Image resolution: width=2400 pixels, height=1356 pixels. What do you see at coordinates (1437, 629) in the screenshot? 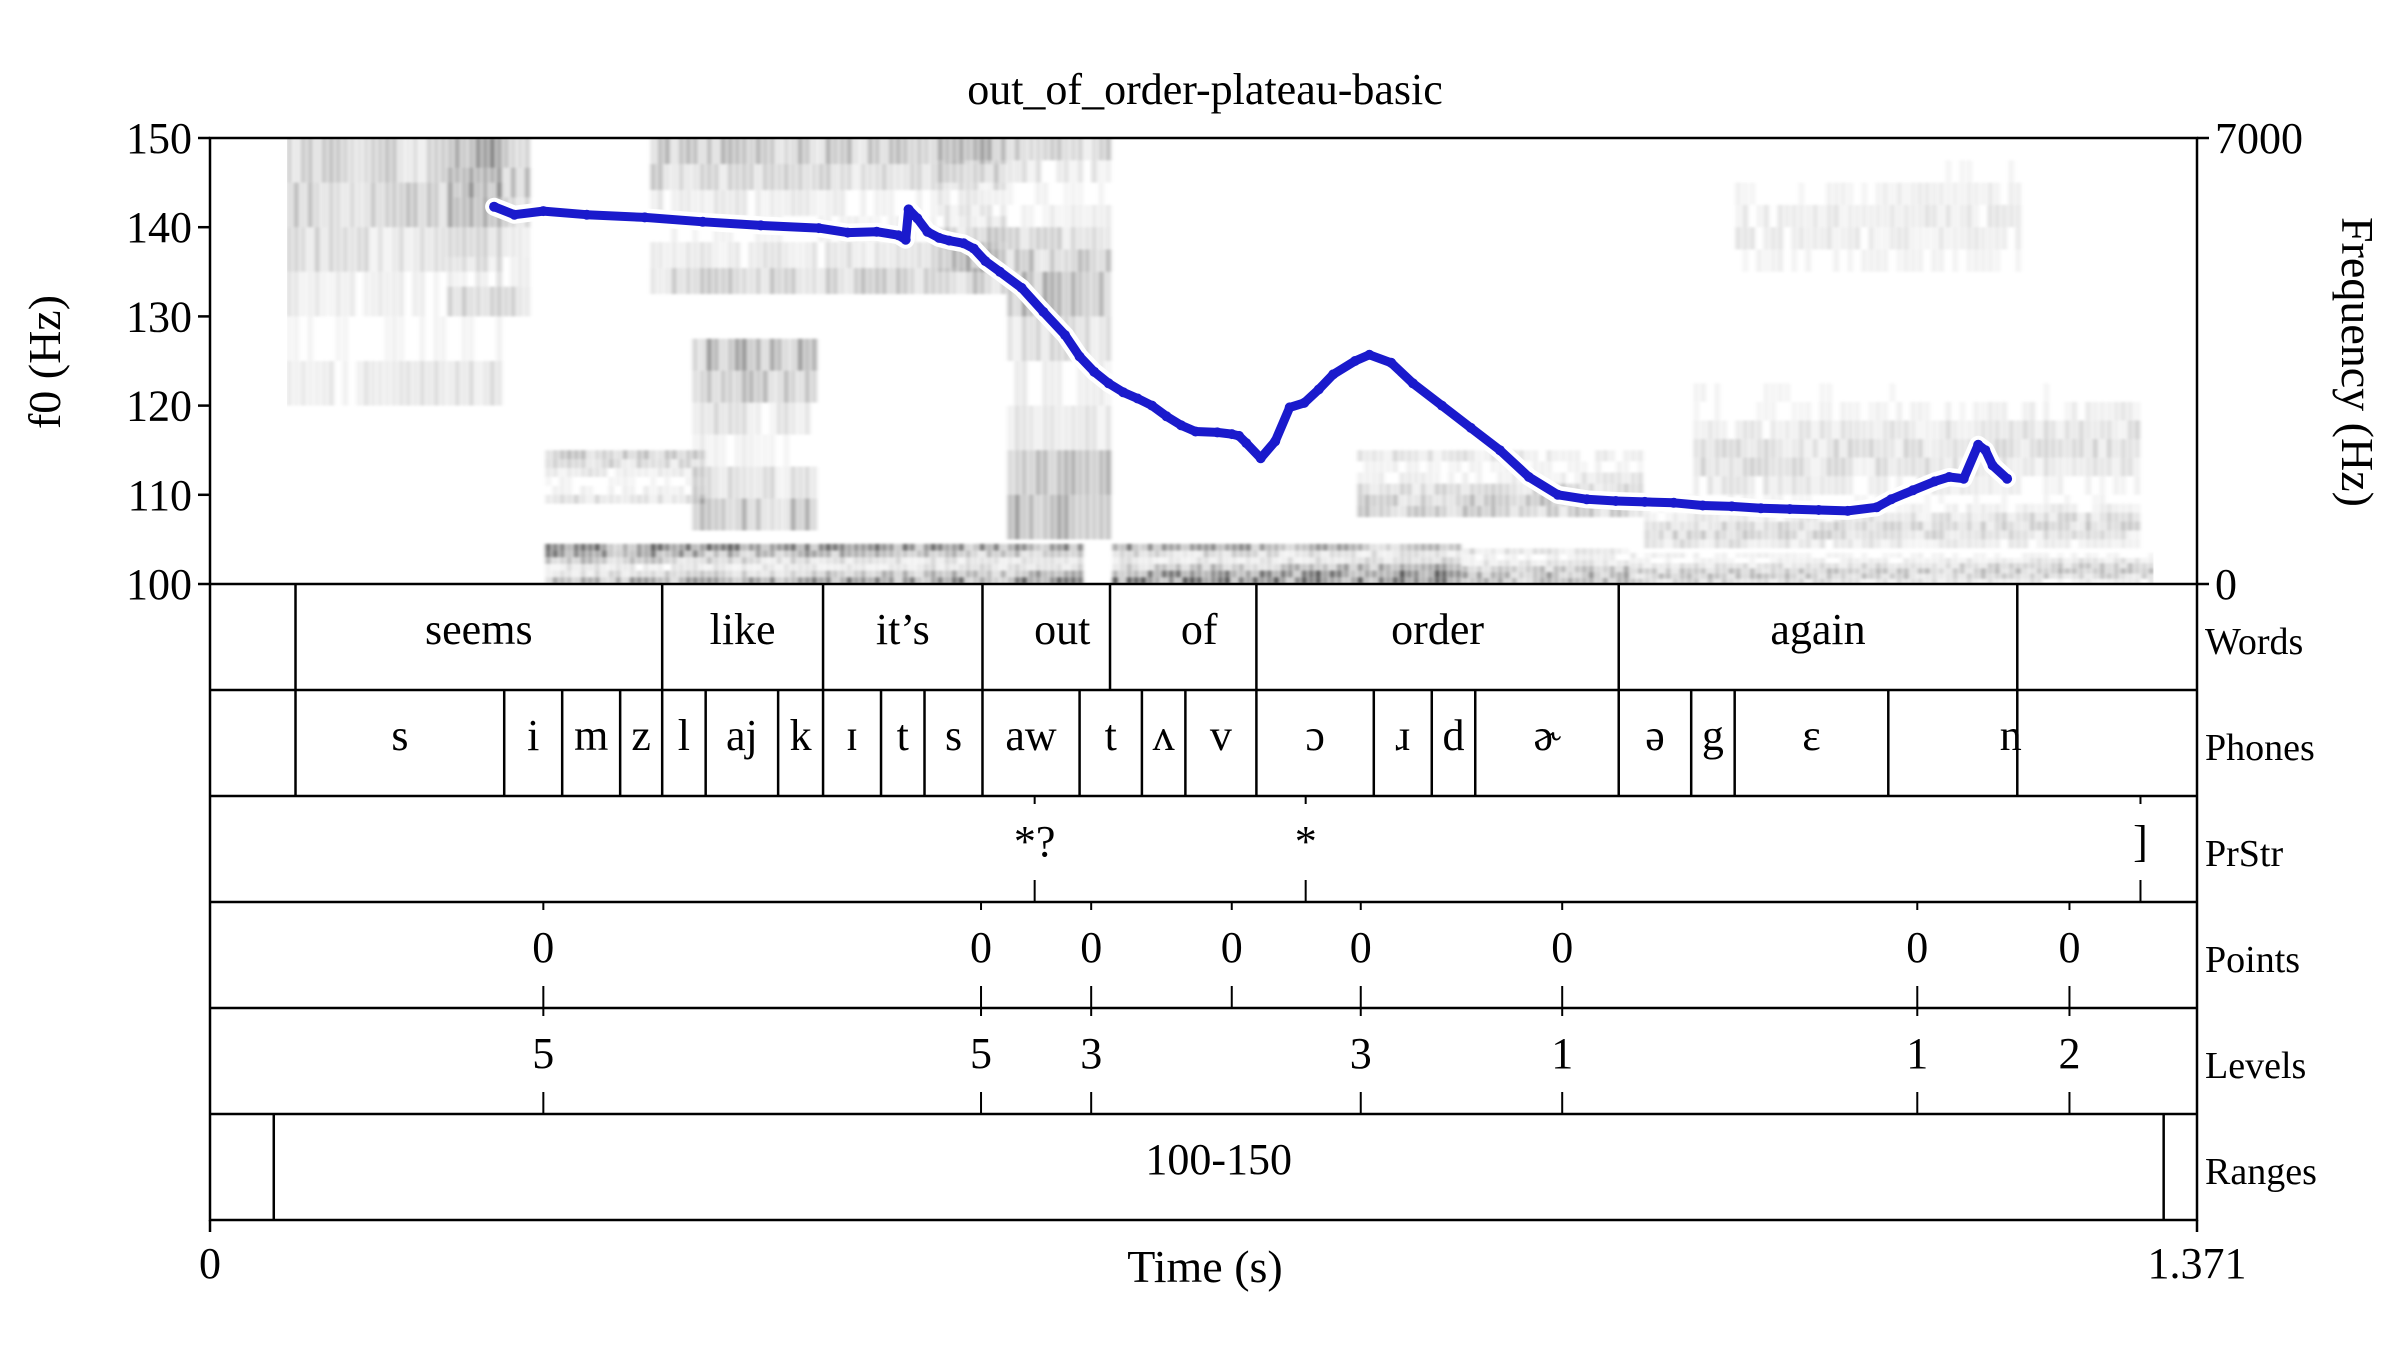
I see `interval-label: order` at bounding box center [1437, 629].